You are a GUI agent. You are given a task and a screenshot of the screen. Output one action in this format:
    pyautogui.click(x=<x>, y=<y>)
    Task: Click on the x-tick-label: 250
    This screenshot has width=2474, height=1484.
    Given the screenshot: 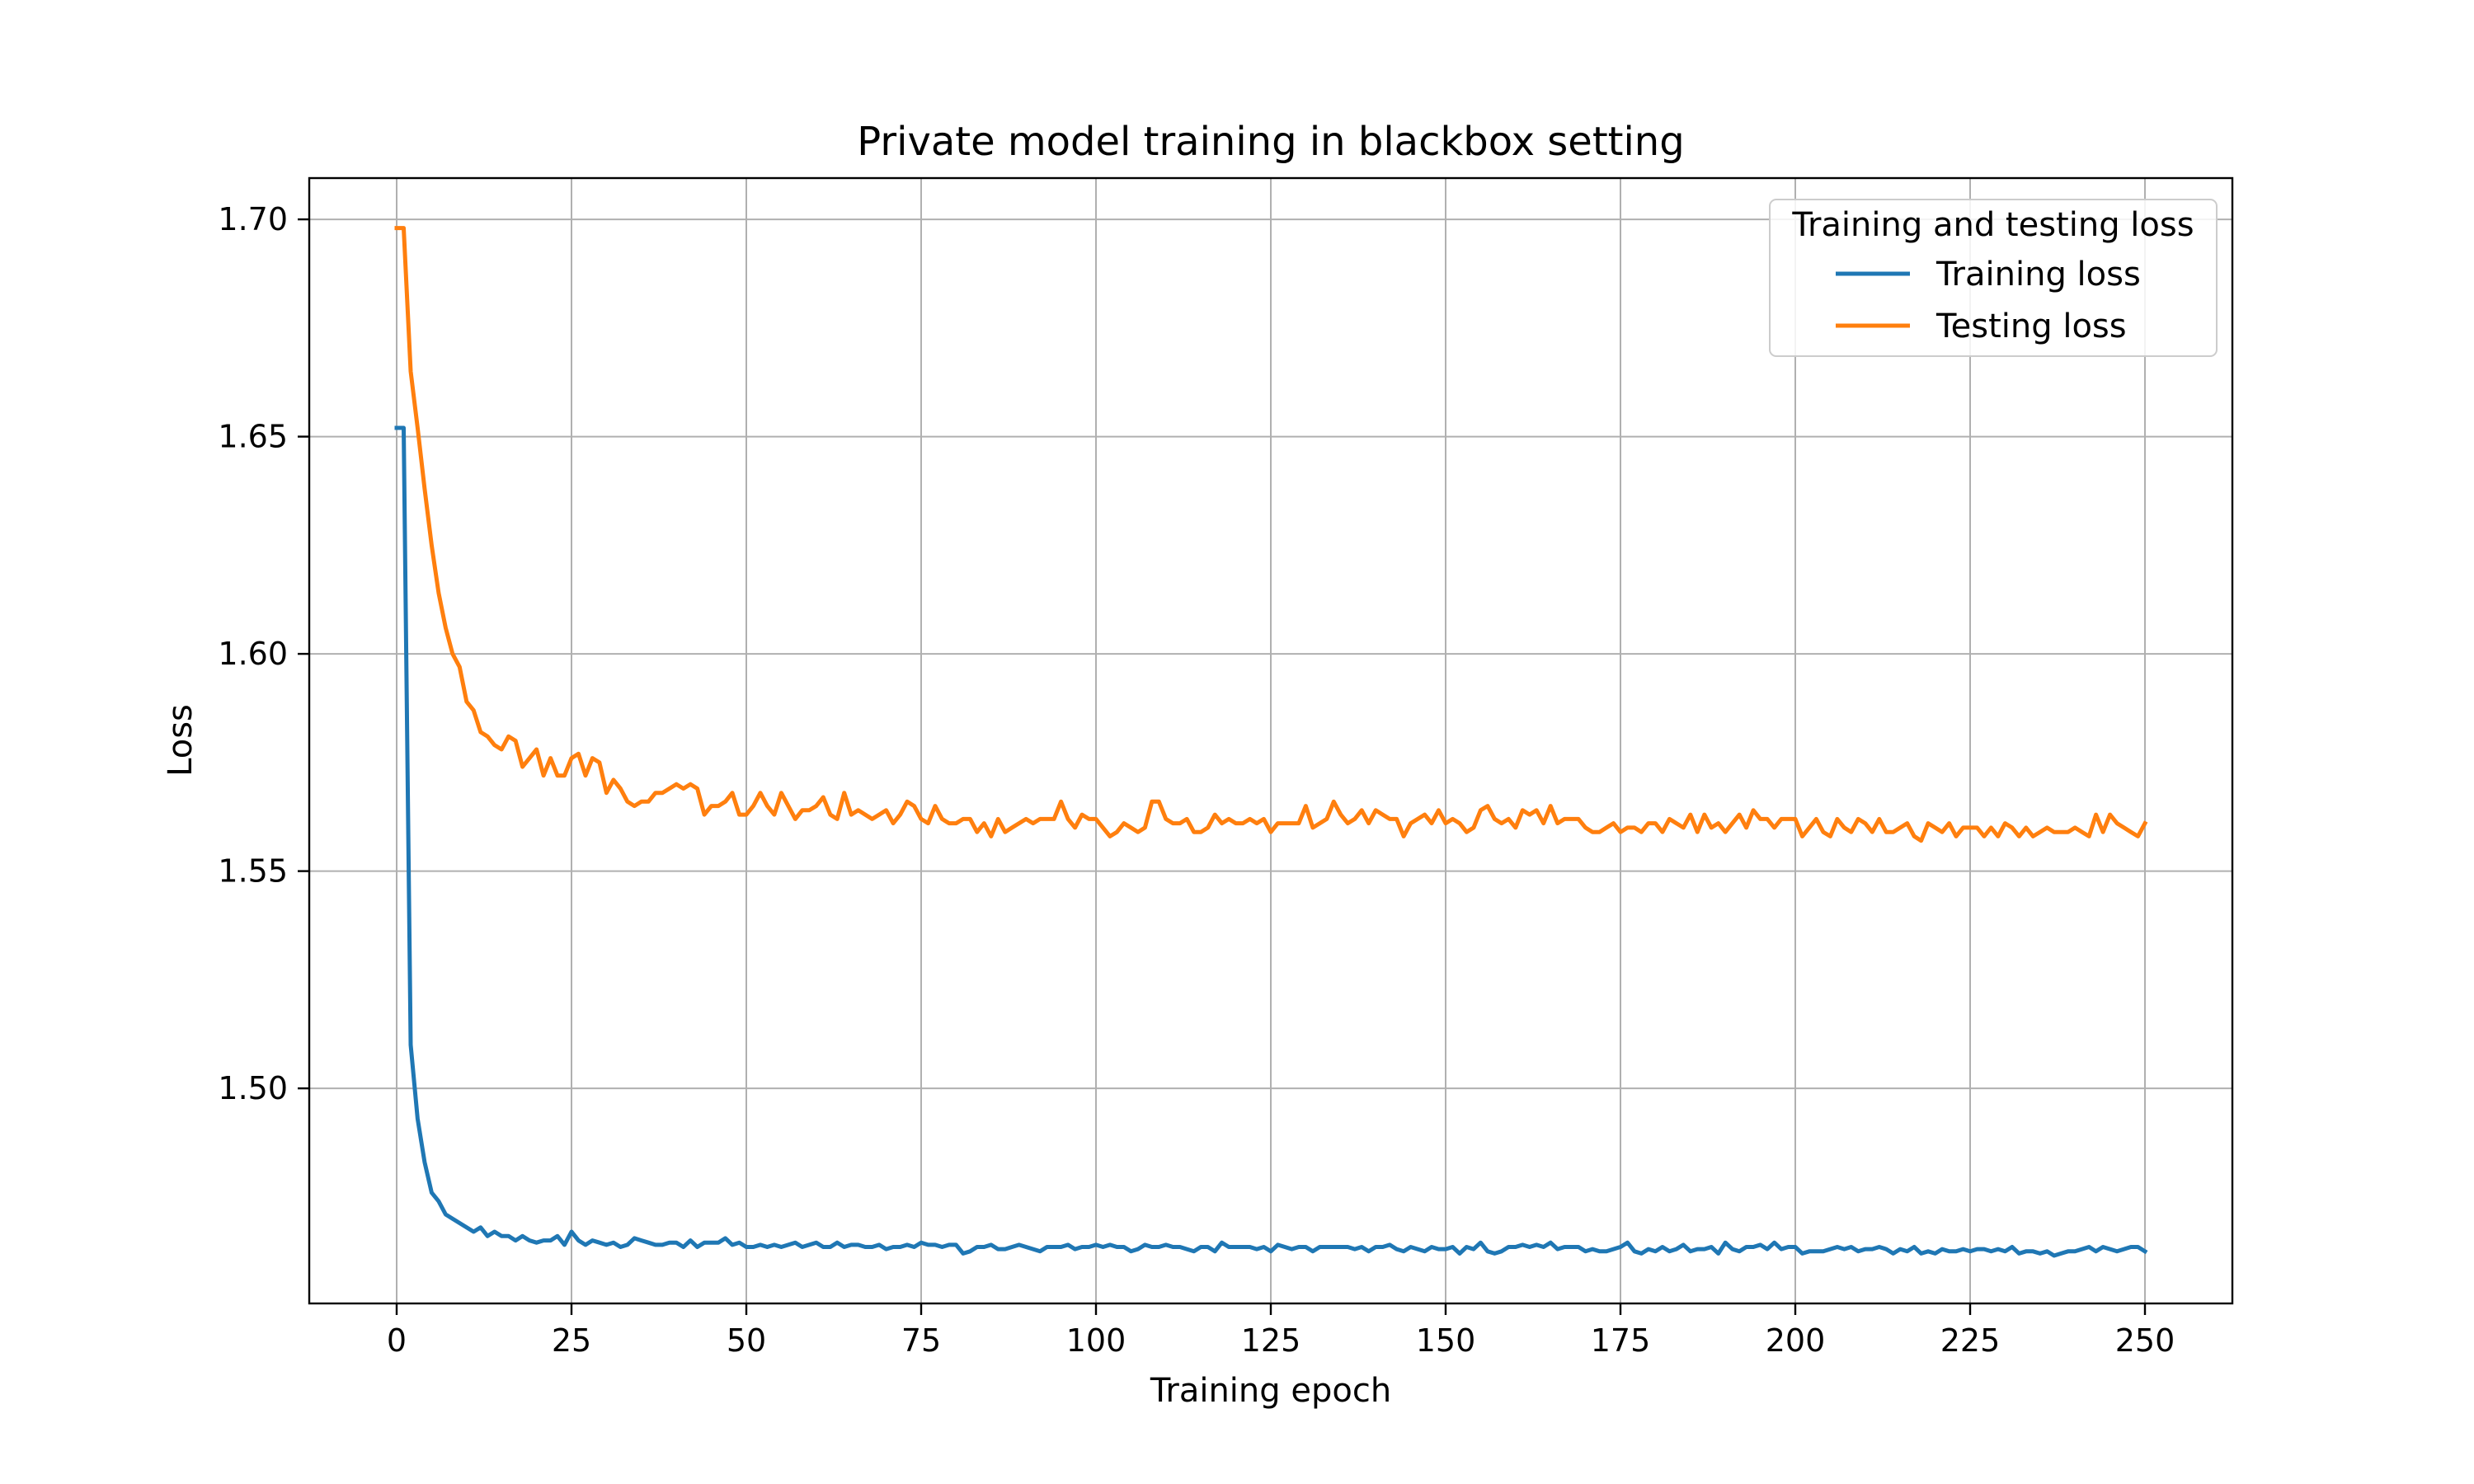 What is the action you would take?
    pyautogui.click(x=2145, y=1340)
    